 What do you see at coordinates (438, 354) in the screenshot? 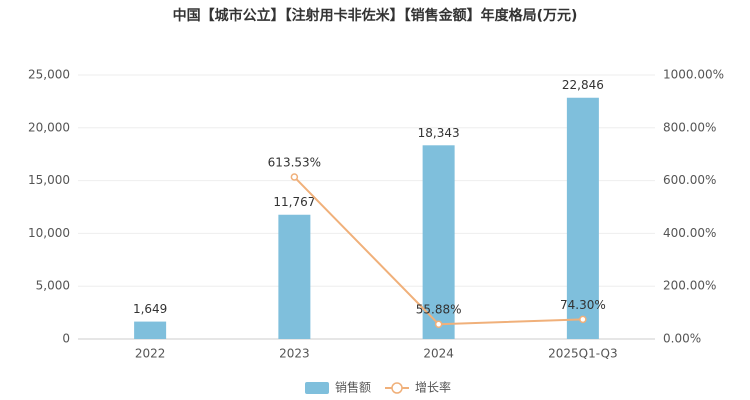
I see `x-tick-label: 2024` at bounding box center [438, 354].